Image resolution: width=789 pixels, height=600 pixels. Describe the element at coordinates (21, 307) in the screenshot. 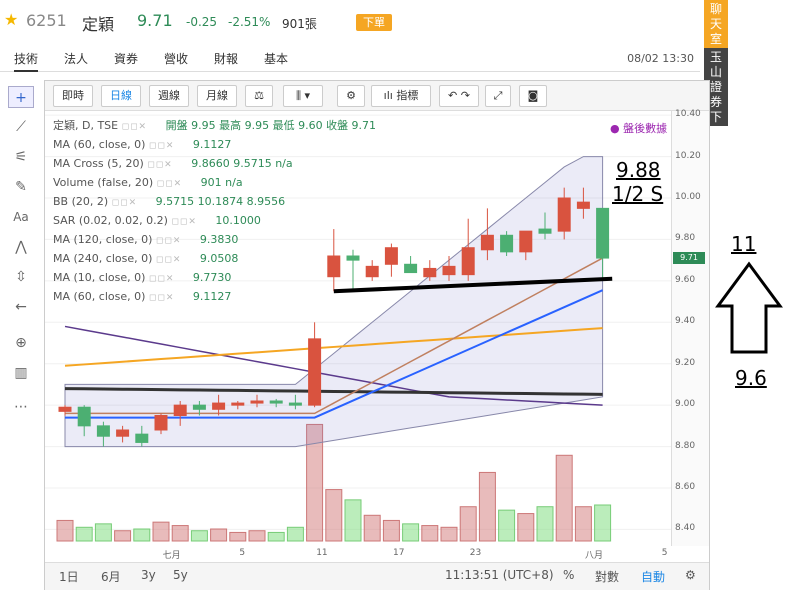

I see `arrow-left-icon: ←` at that location.